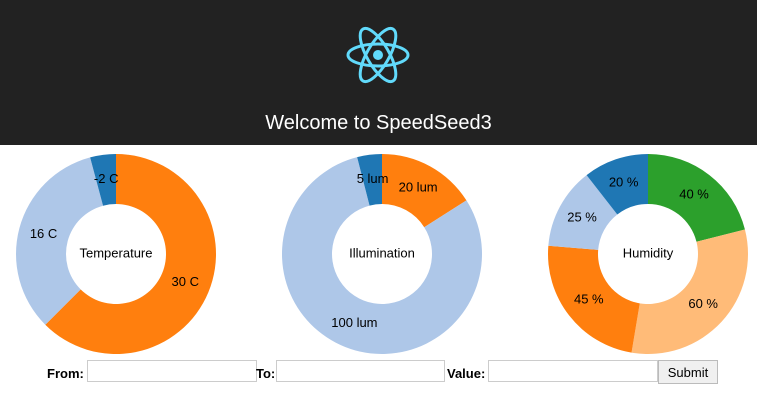  Describe the element at coordinates (360, 371) in the screenshot. I see `to-input` at that location.